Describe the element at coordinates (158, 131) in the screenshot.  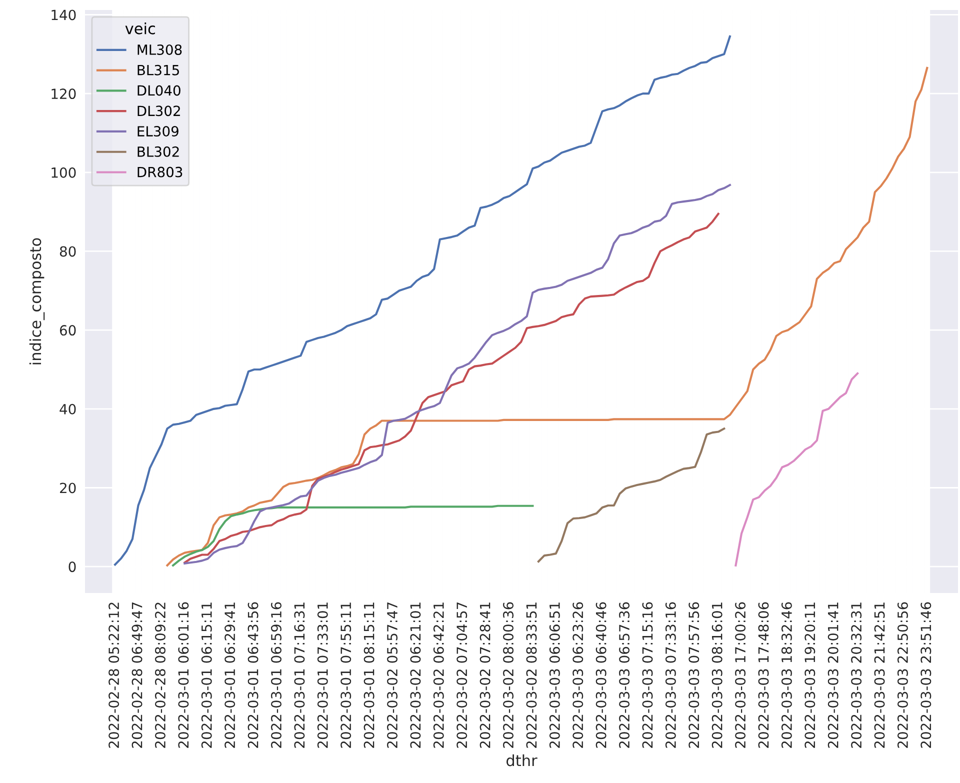
I see `legend-label: EL309` at that location.